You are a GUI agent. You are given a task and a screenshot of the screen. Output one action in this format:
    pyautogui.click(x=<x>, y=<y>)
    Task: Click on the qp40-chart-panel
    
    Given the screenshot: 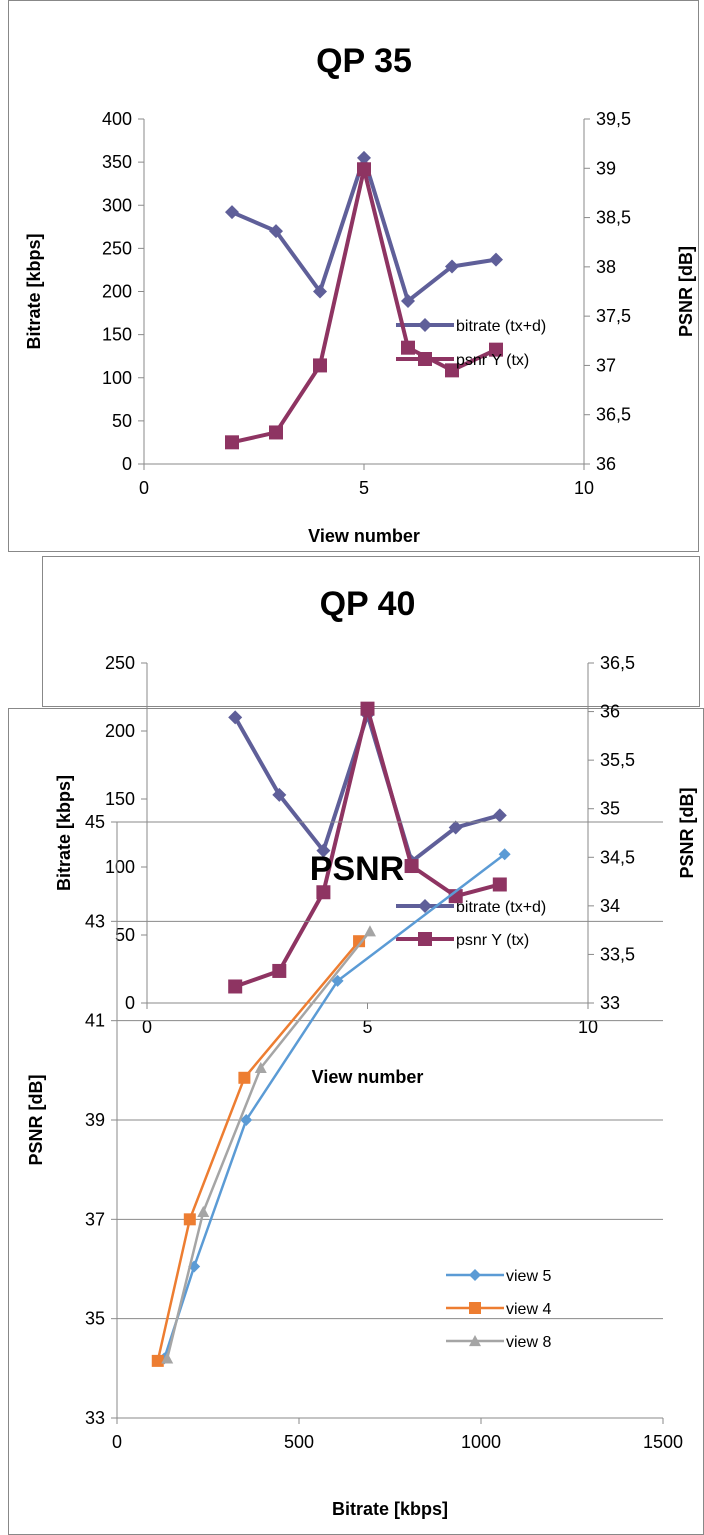 What is the action you would take?
    pyautogui.click(x=371, y=631)
    